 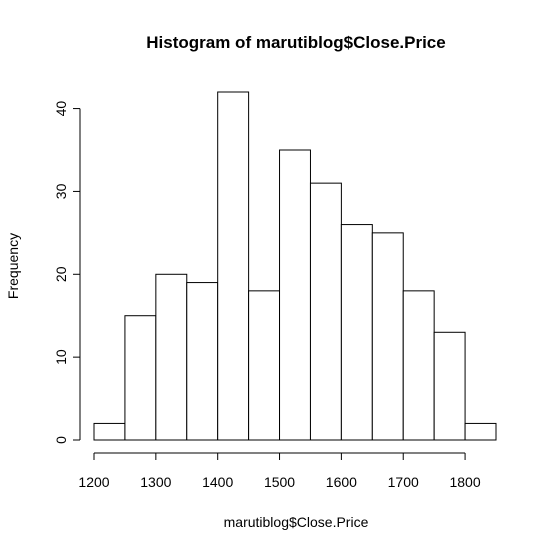 What do you see at coordinates (279, 471) in the screenshot?
I see `x-axis: 1200 1300 1400 1500 1600 1700 1800` at bounding box center [279, 471].